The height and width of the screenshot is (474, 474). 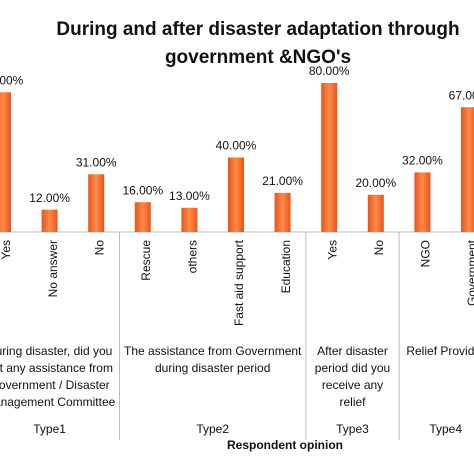 What do you see at coordinates (189, 196) in the screenshot?
I see `data-label: 13.00%` at bounding box center [189, 196].